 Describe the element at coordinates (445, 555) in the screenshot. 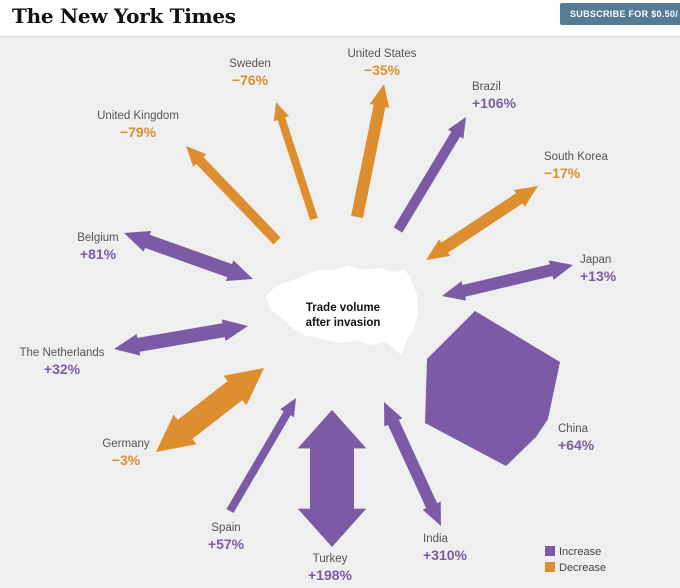

I see `change-value-india: +310%` at that location.